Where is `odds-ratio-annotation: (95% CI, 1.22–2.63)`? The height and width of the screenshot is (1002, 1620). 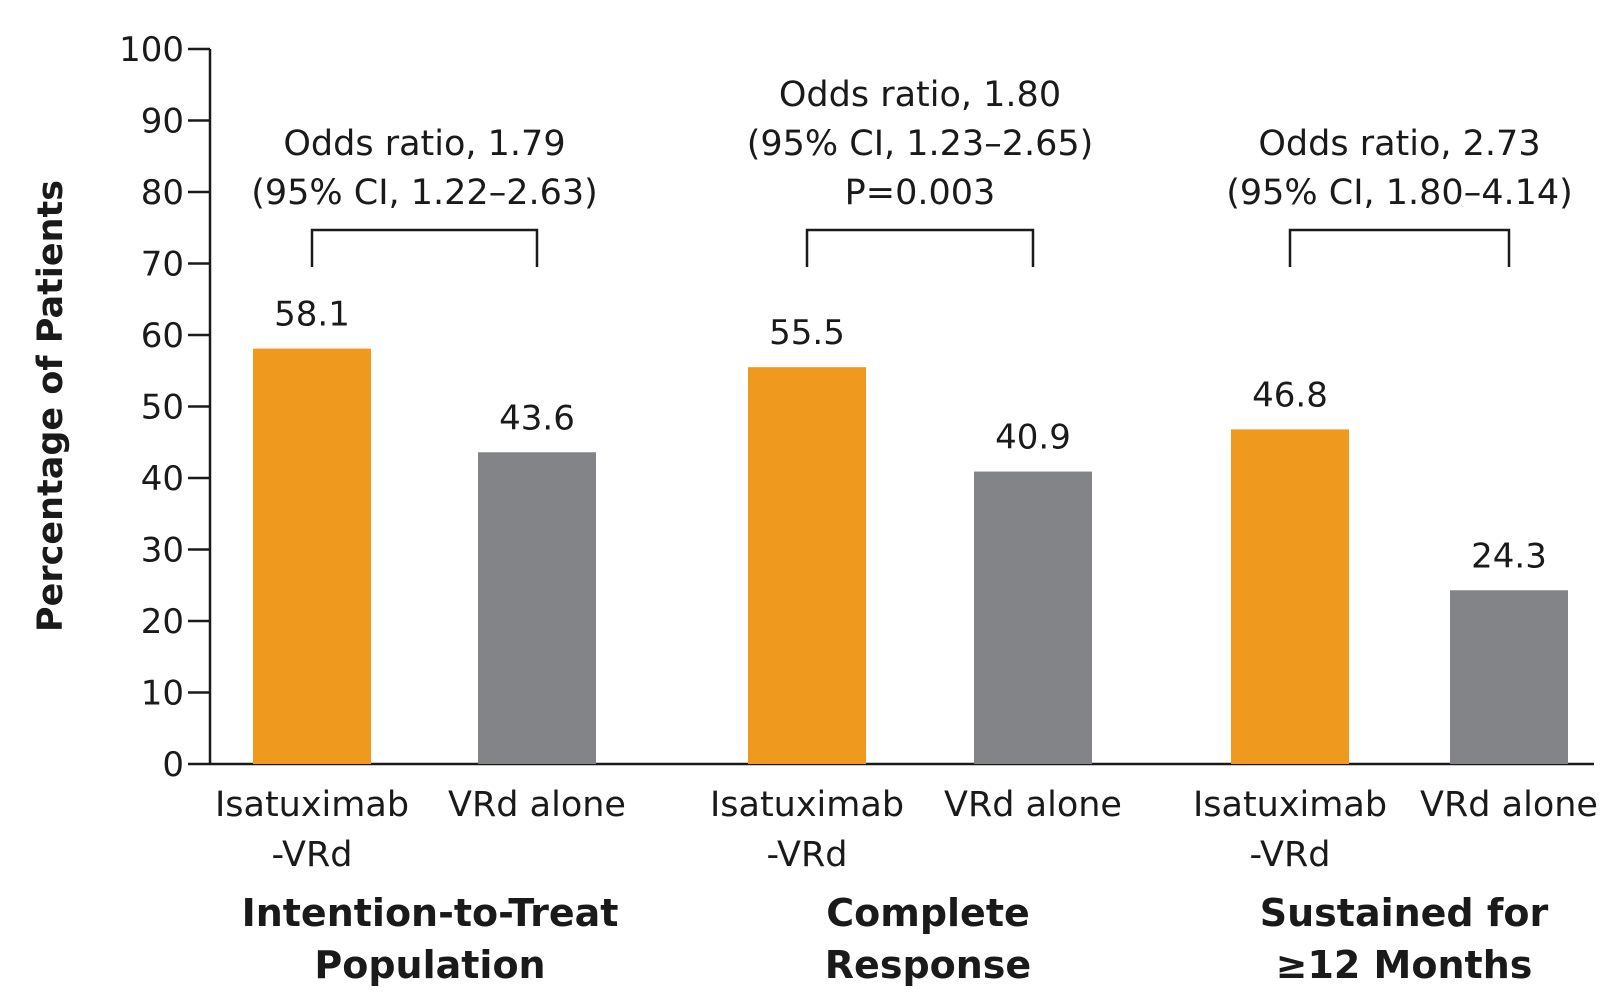
odds-ratio-annotation: (95% CI, 1.22–2.63) is located at coordinates (424, 193).